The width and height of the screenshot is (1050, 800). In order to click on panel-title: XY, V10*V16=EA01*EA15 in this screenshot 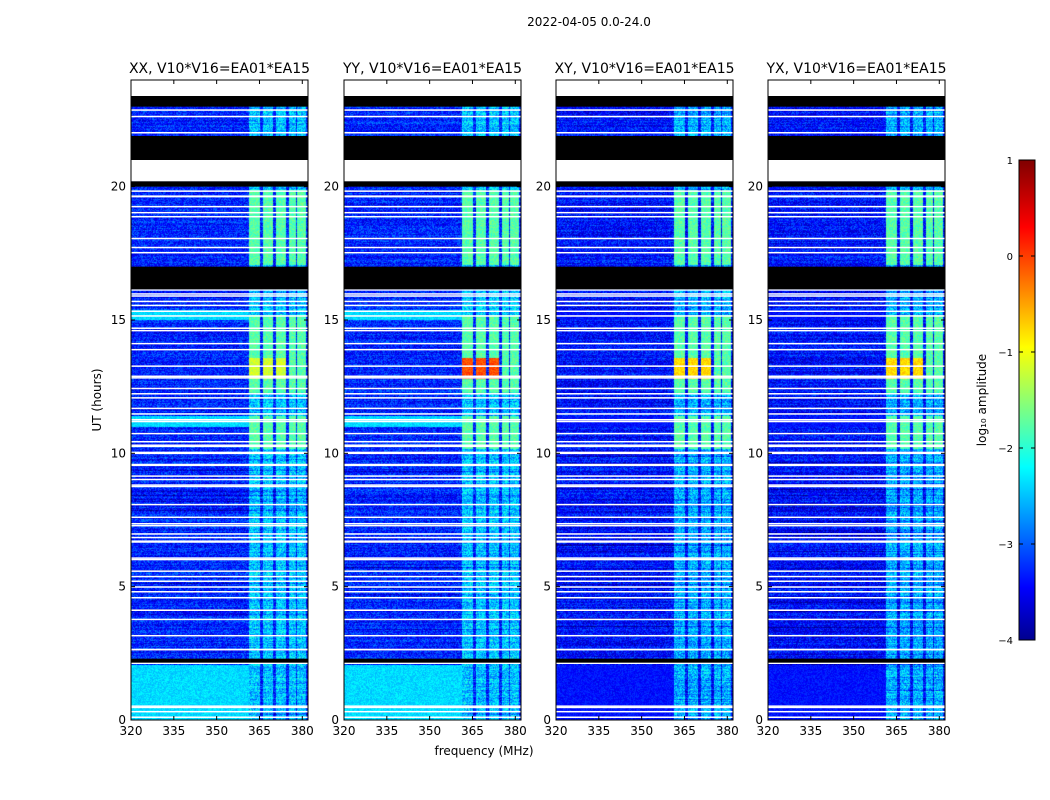, I will do `click(644, 69)`.